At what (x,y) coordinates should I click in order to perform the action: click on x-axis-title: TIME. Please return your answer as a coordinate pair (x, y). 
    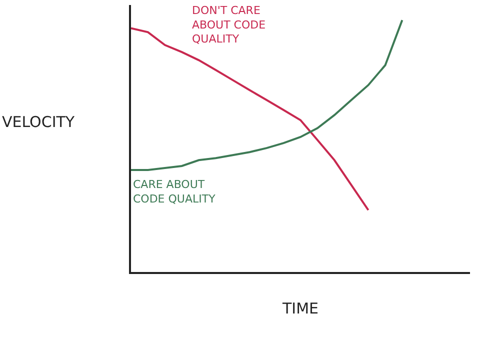
    Looking at the image, I should click on (300, 309).